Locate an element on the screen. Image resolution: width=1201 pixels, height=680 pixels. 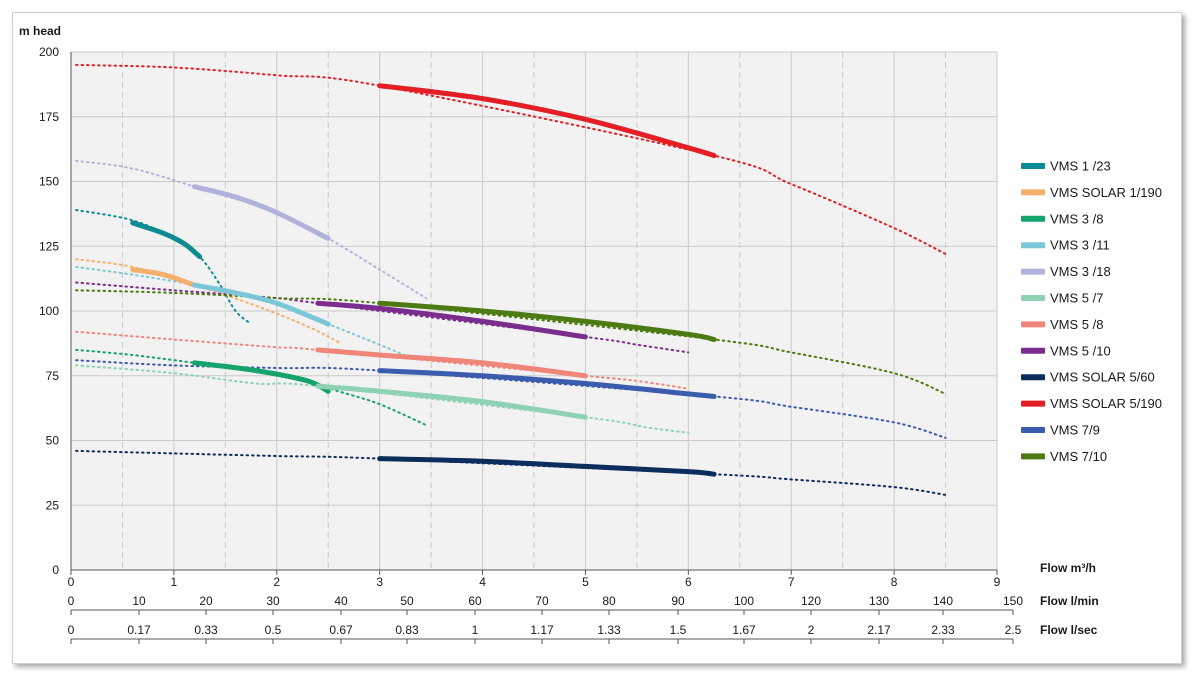
x-axis-label: Flow l/sec is located at coordinates (1069, 630).